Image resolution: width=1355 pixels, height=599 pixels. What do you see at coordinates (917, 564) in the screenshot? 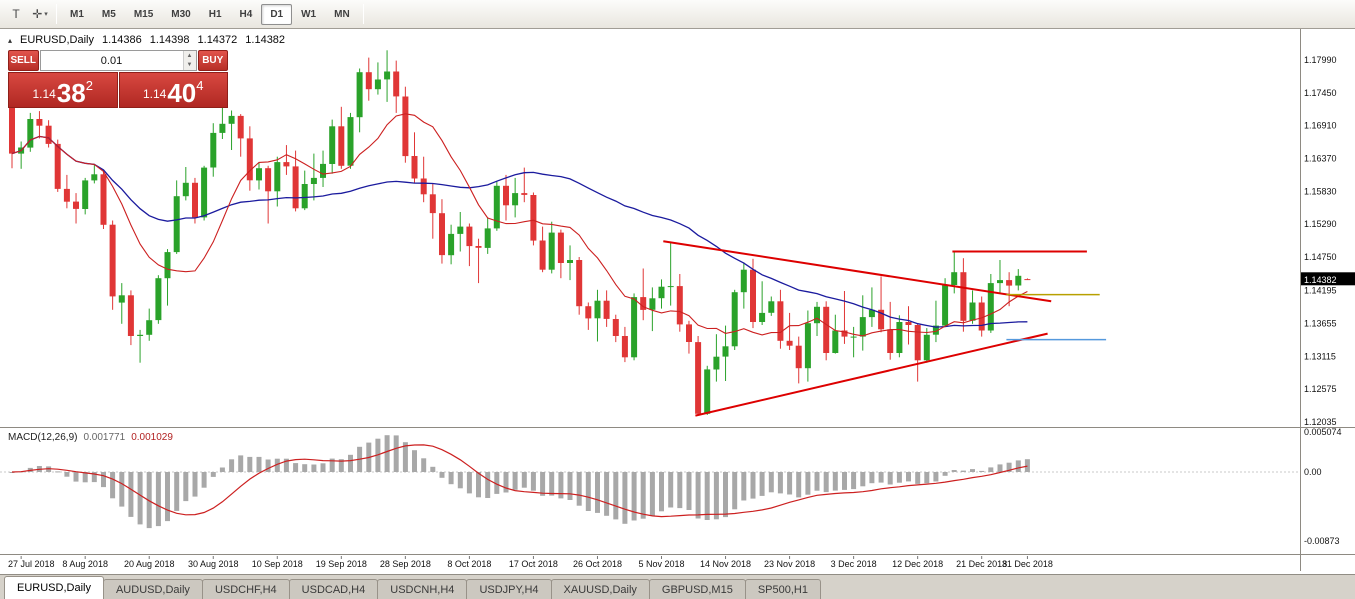
I see `svg-text: 12 Dec 2018` at bounding box center [917, 564].